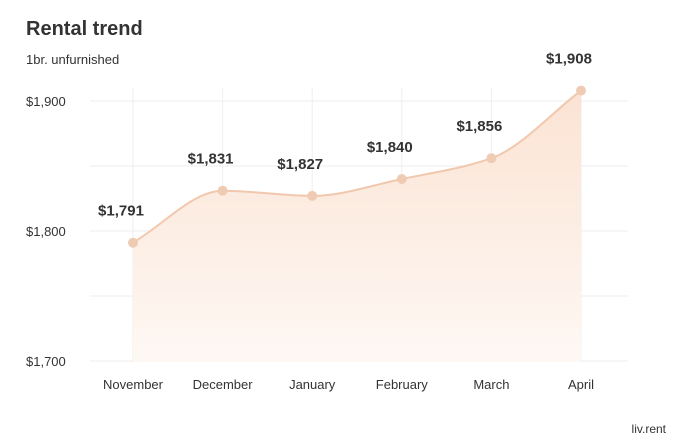  Describe the element at coordinates (581, 384) in the screenshot. I see `x-tick-label: April` at that location.